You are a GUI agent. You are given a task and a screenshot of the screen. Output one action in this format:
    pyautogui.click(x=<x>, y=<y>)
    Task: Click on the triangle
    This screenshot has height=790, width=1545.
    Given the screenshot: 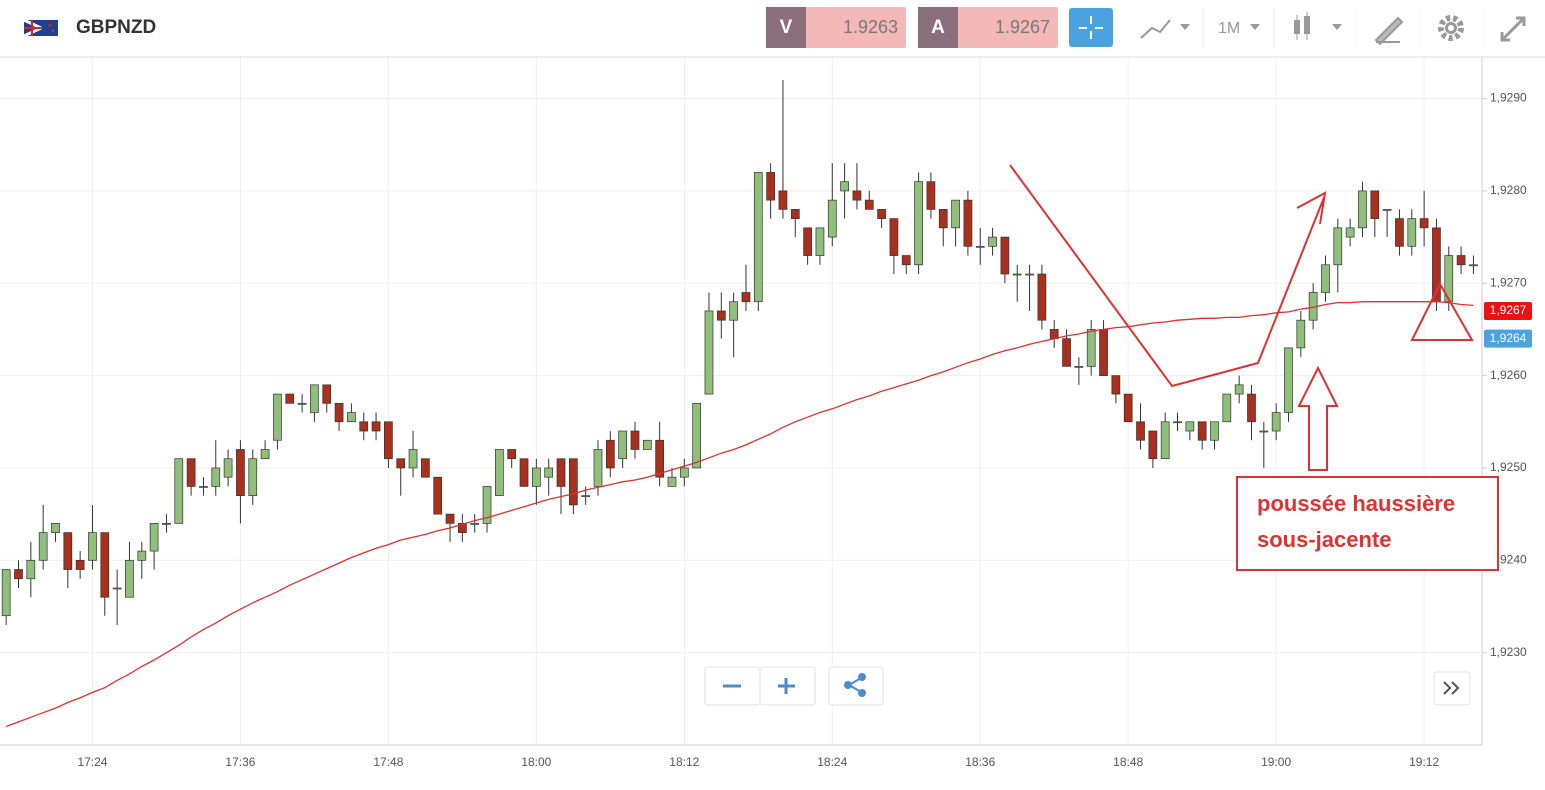 What is the action you would take?
    pyautogui.click(x=1442, y=311)
    